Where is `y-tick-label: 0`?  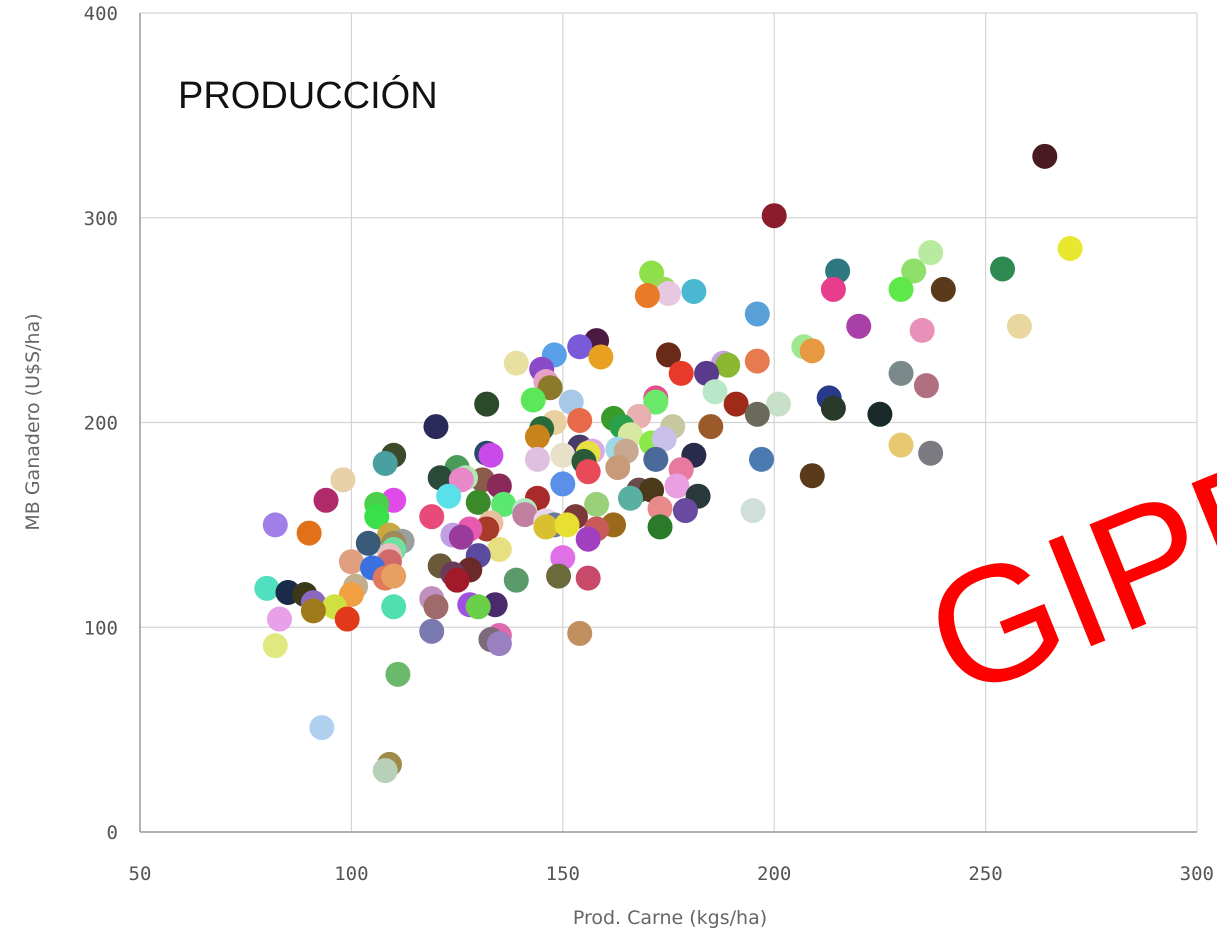
y-tick-label: 0 is located at coordinates (112, 833).